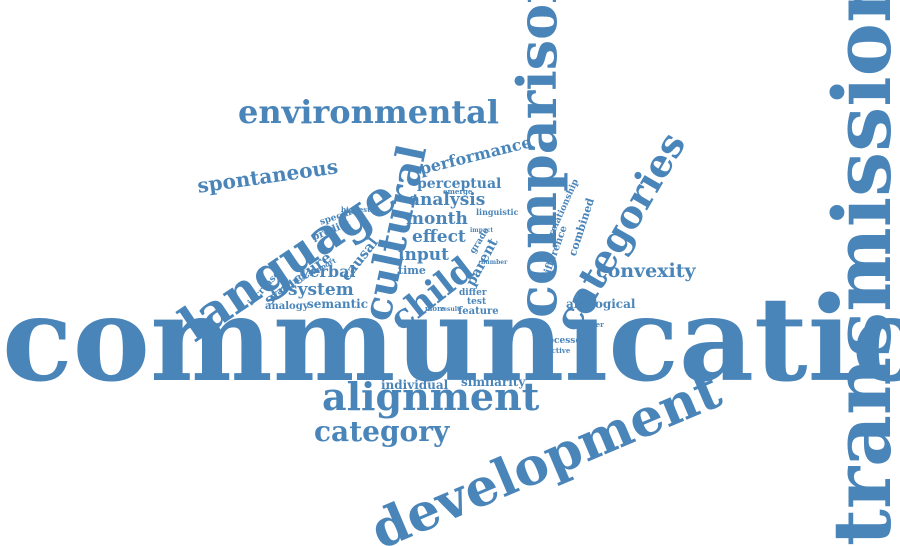  I want to click on word-speaker: speaker, so click(588, 324).